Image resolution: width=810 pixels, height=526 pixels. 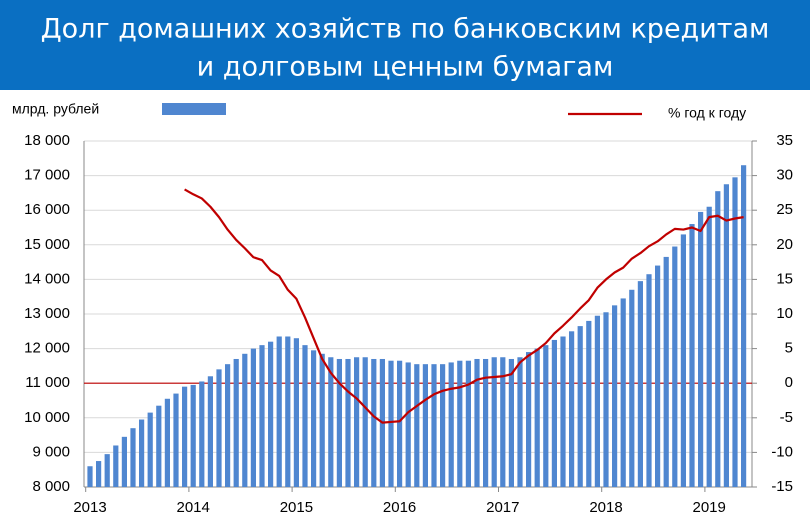 I want to click on x-tick-label: 2017, so click(x=502, y=507).